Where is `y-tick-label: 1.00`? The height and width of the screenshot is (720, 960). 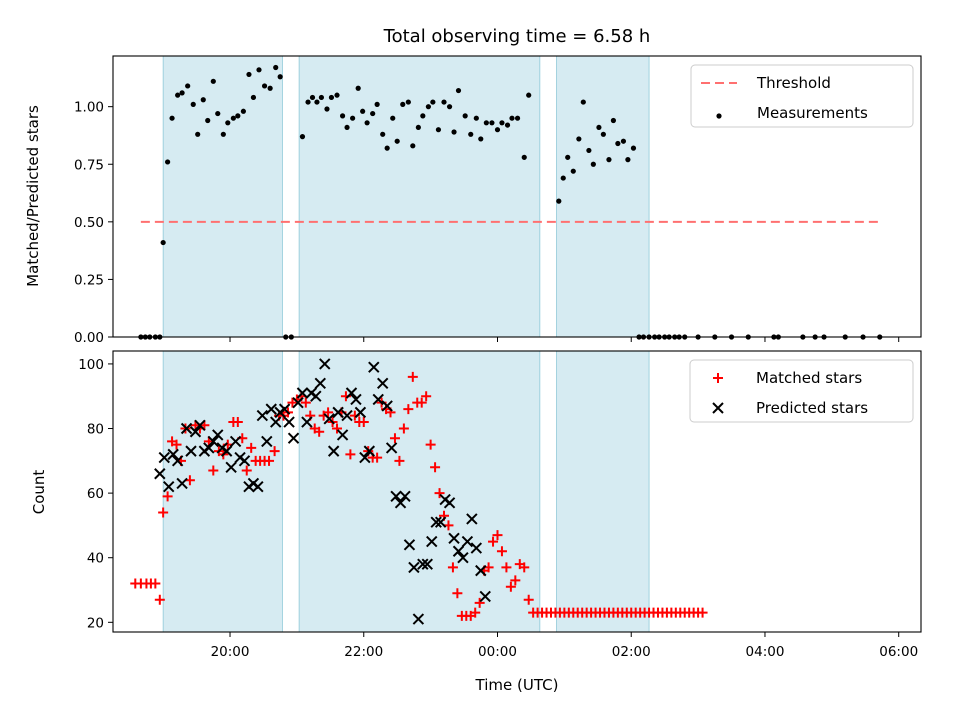 y-tick-label: 1.00 is located at coordinates (89, 108).